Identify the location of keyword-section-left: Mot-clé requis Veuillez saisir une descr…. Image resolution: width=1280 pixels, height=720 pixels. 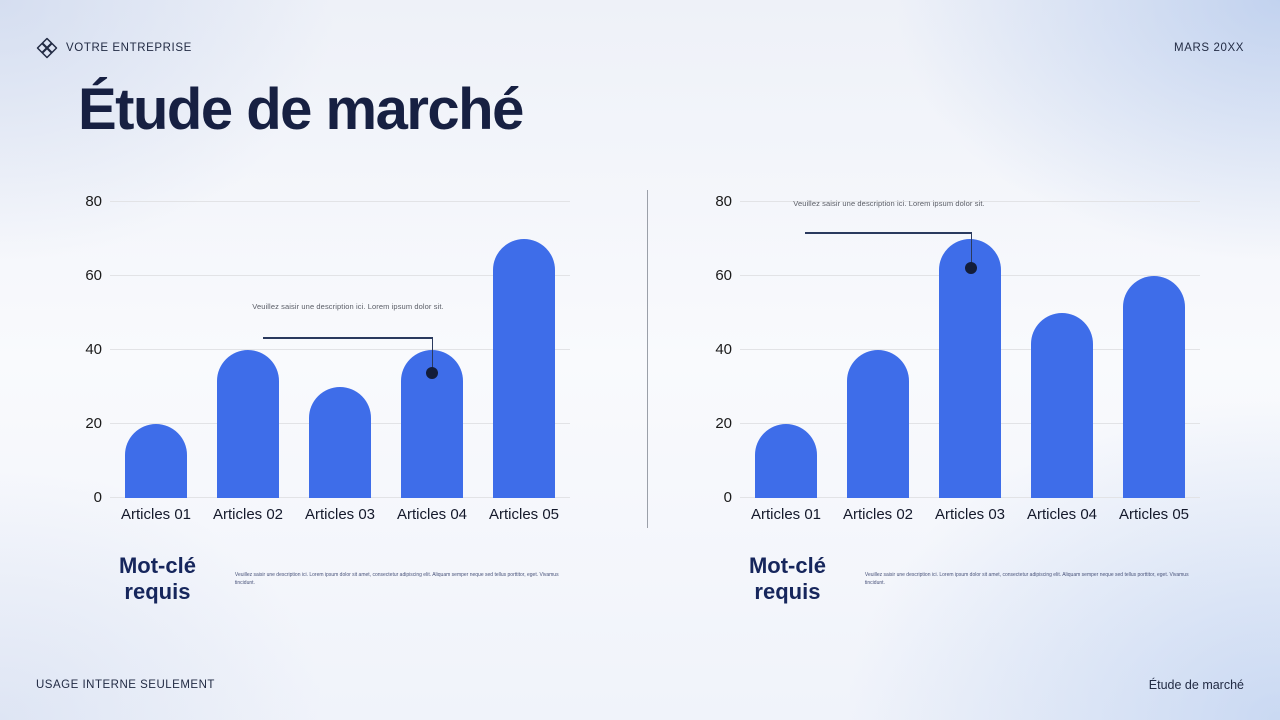
(336, 579).